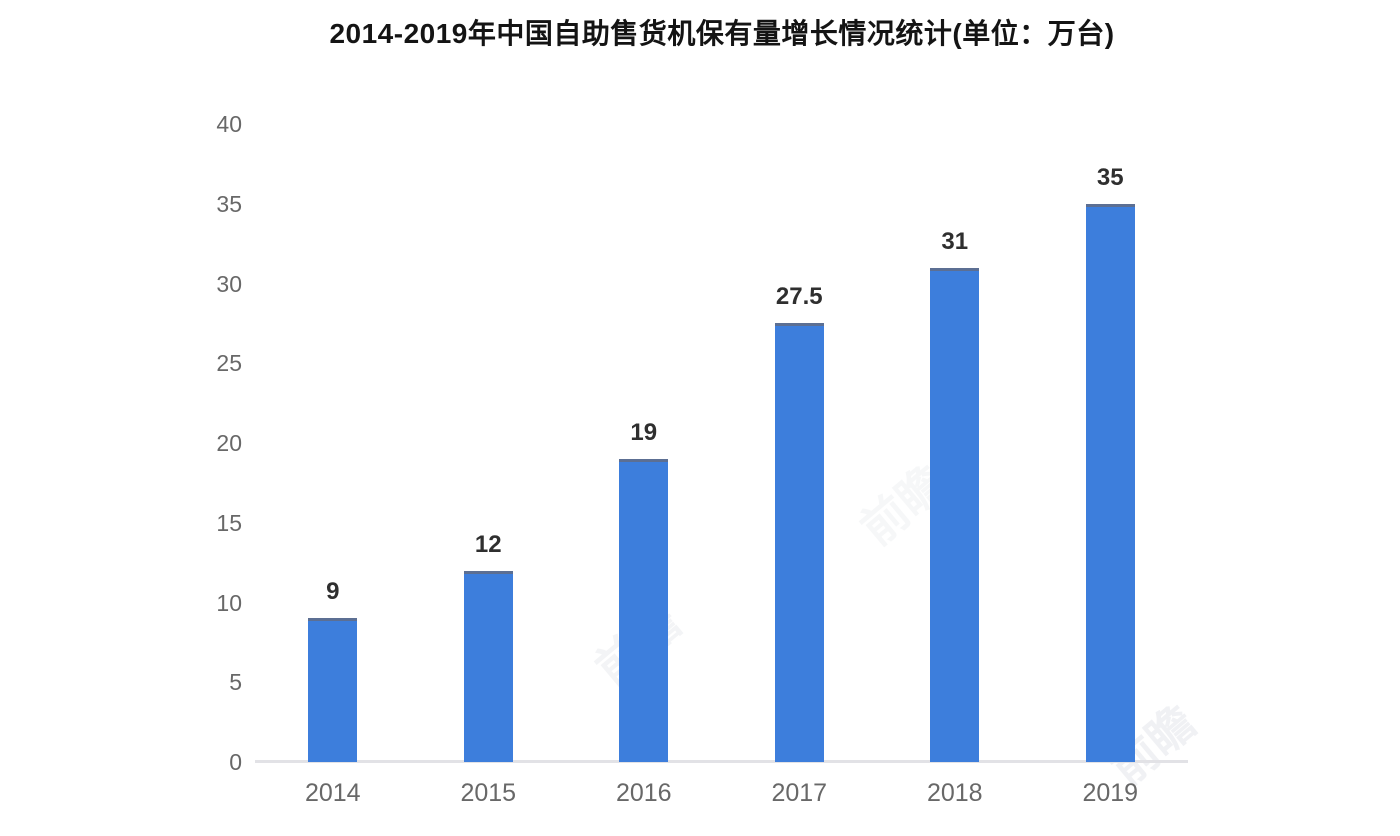 The image size is (1400, 836). What do you see at coordinates (799, 542) in the screenshot?
I see `bar-2017` at bounding box center [799, 542].